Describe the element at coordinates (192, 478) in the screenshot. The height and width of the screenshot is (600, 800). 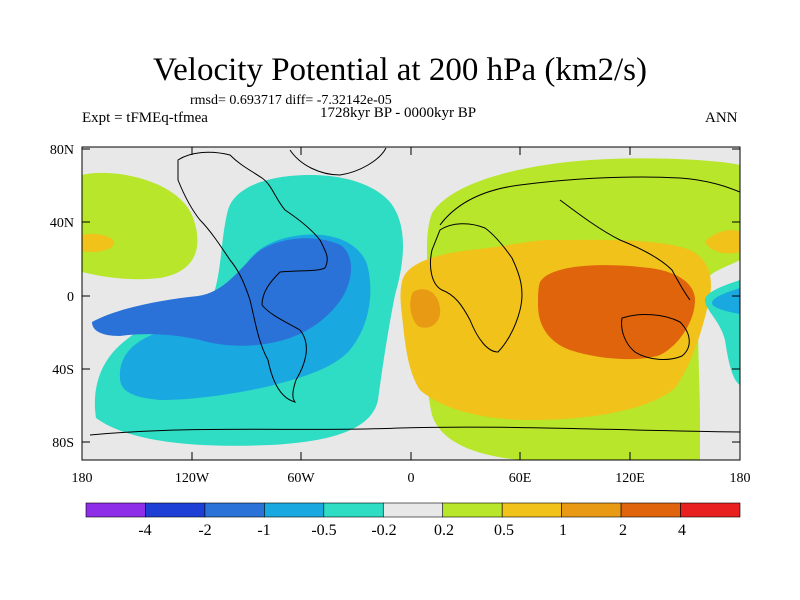
I see `x-tick-label: 120W` at that location.